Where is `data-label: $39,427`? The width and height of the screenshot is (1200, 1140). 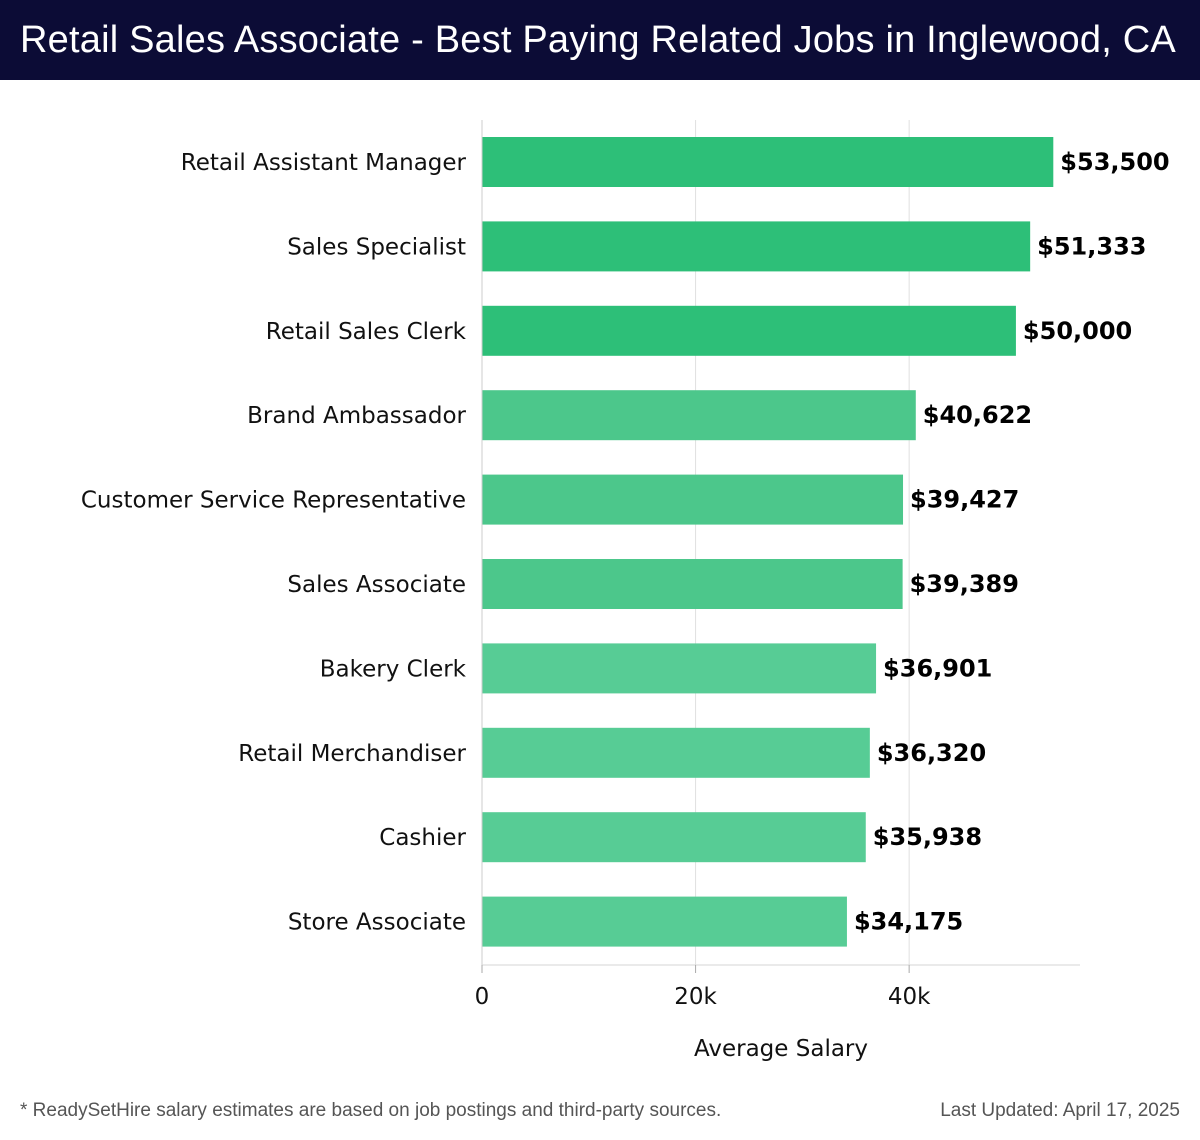 data-label: $39,427 is located at coordinates (964, 500).